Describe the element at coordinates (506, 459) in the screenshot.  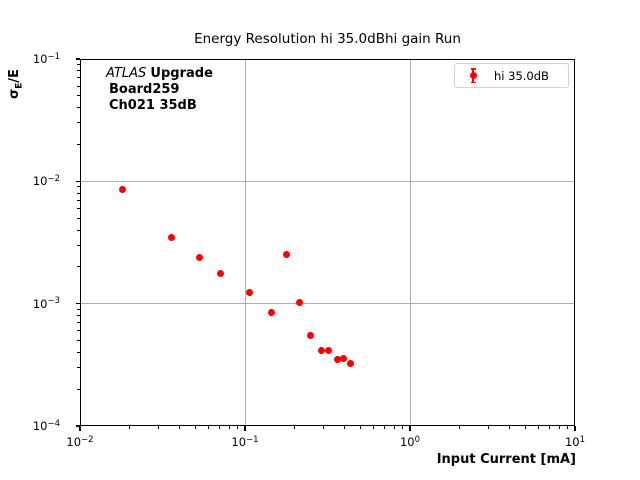
I see `x-axis-label: Input Current [mA]` at that location.